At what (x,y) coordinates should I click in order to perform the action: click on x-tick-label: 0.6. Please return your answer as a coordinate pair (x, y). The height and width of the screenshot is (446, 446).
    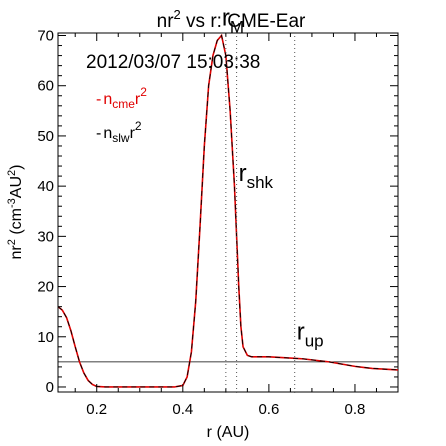
    Looking at the image, I should click on (268, 409).